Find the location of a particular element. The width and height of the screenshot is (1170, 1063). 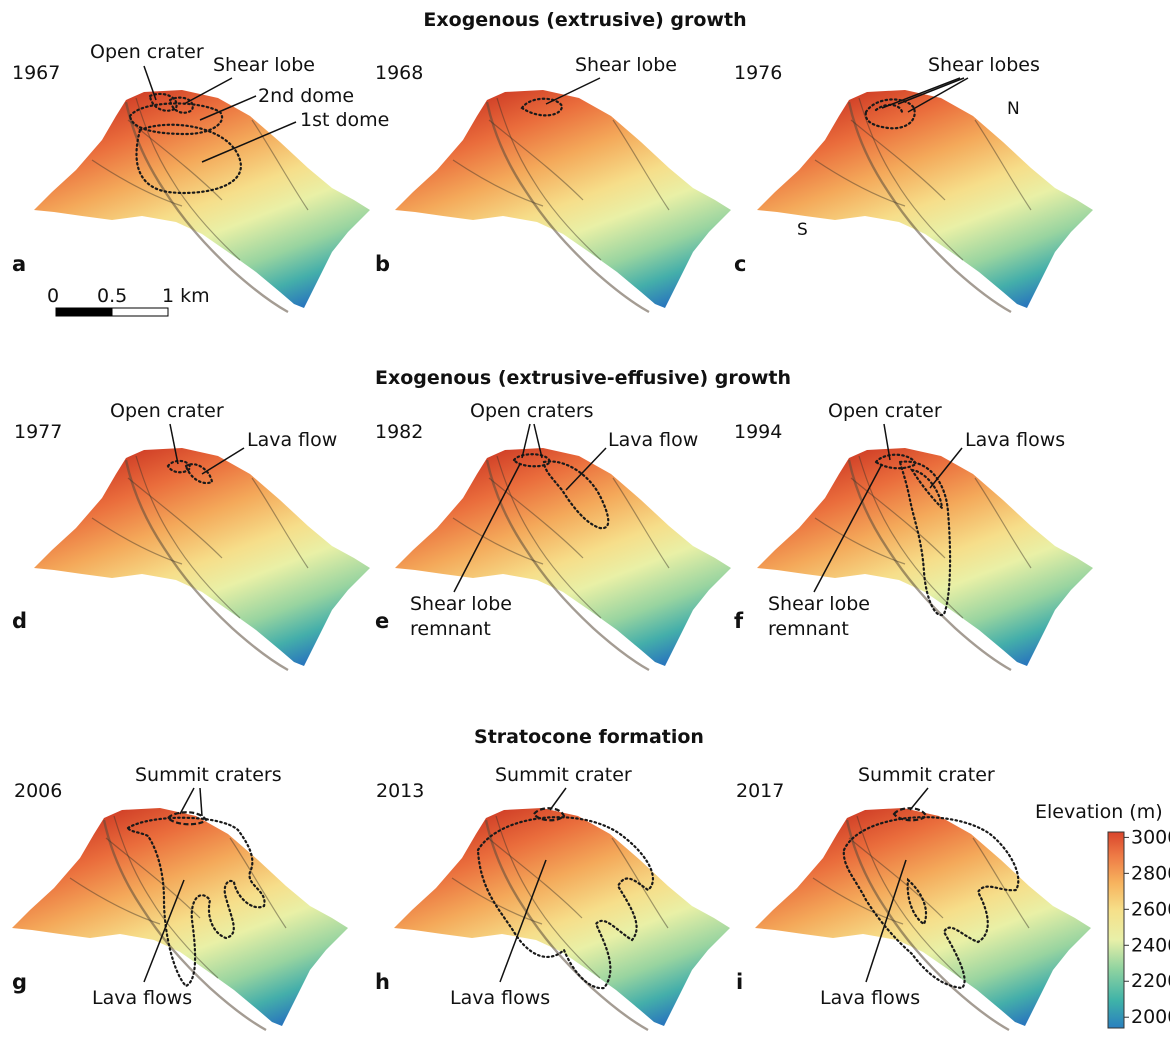

colorbar-tick-label: 2000 is located at coordinates (1150, 1017).